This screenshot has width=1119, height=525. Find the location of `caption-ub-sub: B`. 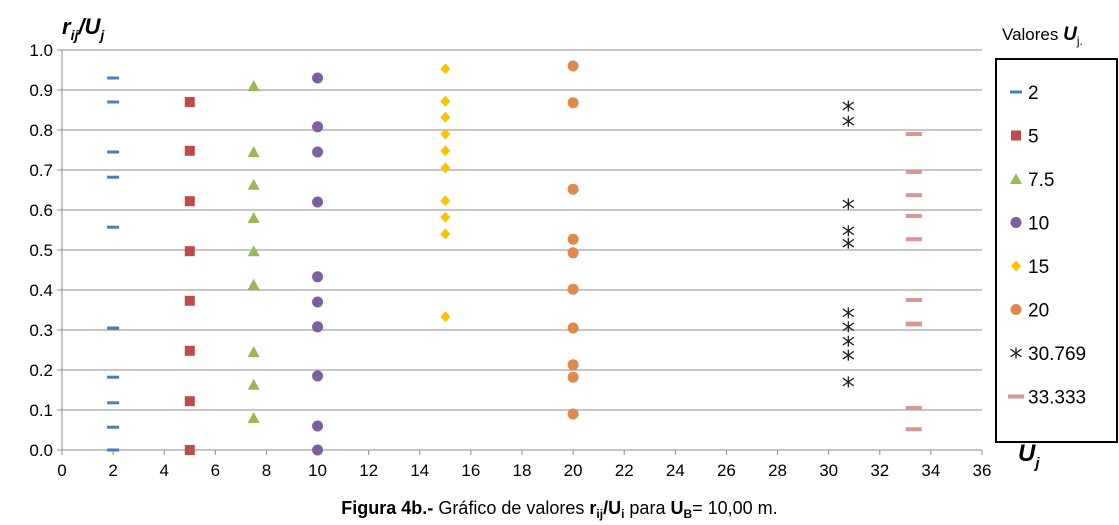

caption-ub-sub: B is located at coordinates (688, 514).